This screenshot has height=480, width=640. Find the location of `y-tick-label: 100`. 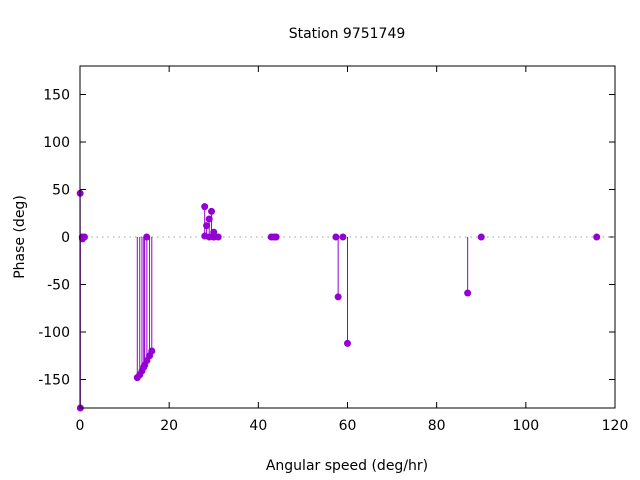

y-tick-label: 100 is located at coordinates (56, 143).